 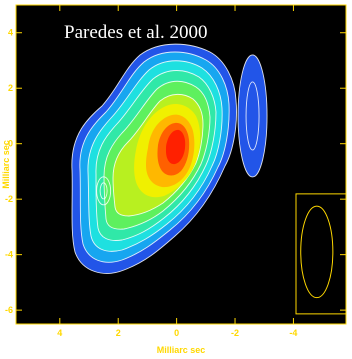 What do you see at coordinates (181, 350) in the screenshot?
I see `x-axis-title: Milliarc sec` at bounding box center [181, 350].